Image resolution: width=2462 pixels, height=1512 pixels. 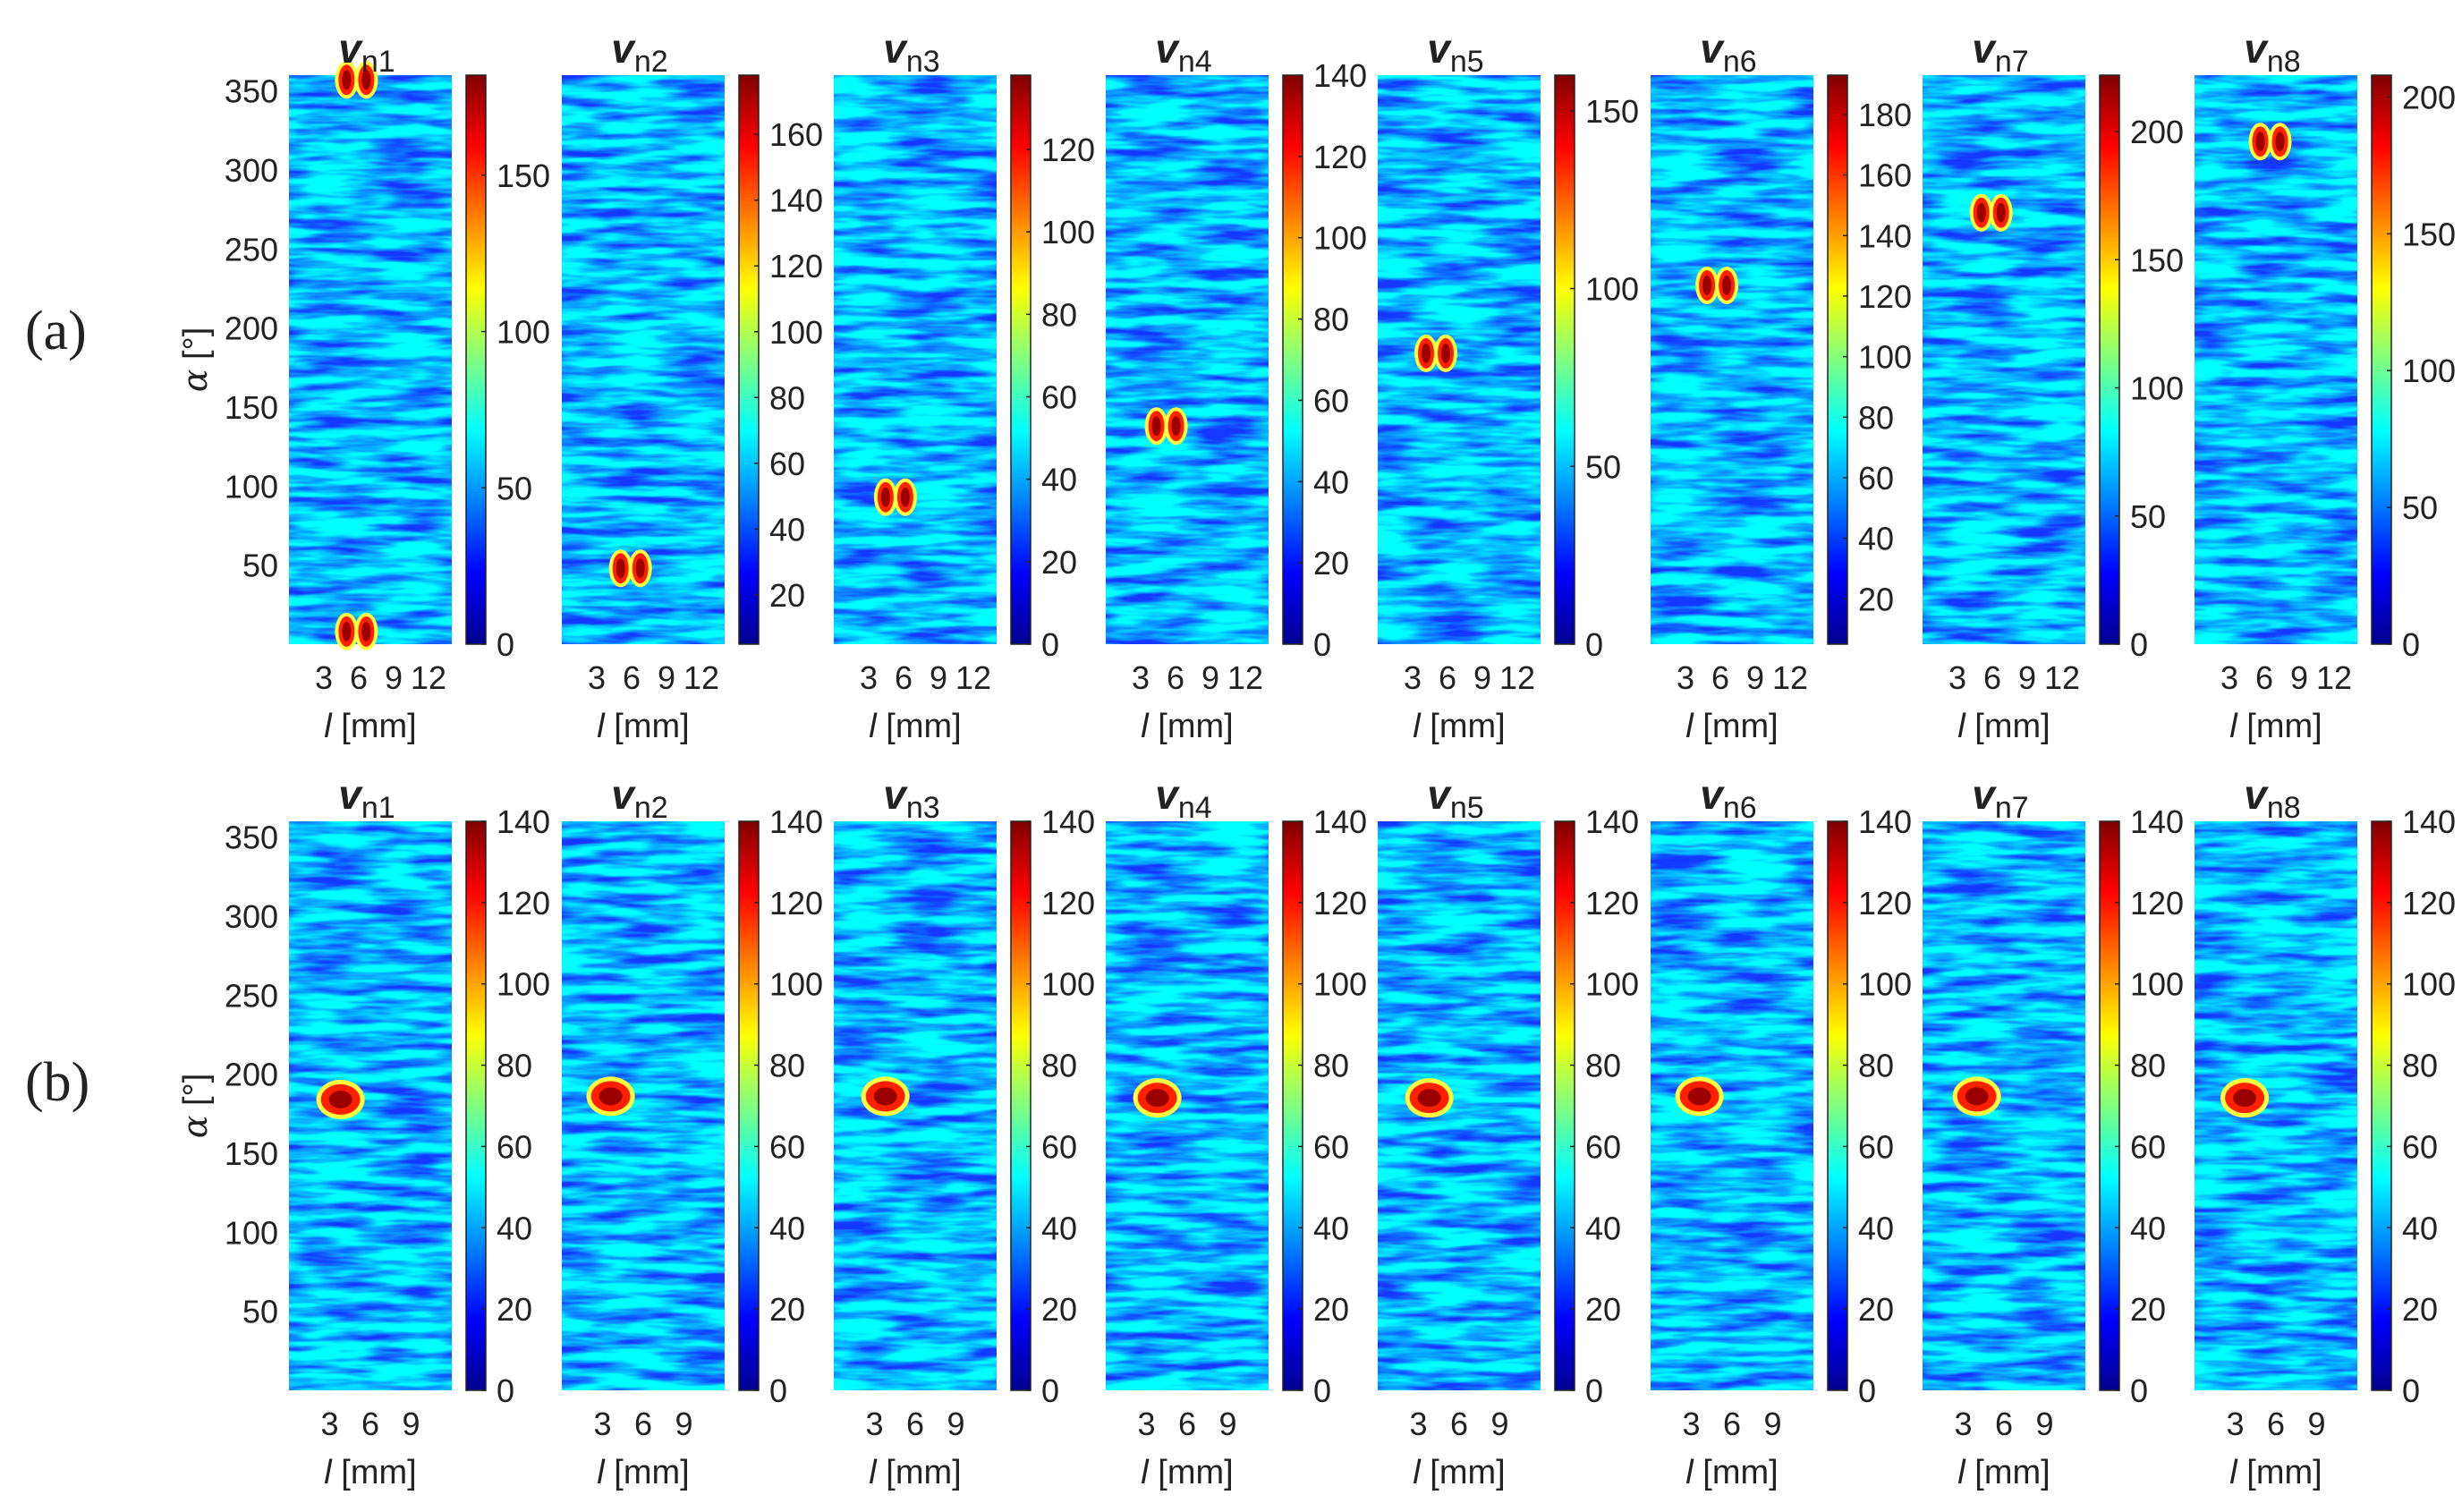 What do you see at coordinates (964, 1131) in the screenshot?
I see `row-b-panel-3: vn3 3 6 9 l [mm] 0 20 40 60 80 100 120 140` at bounding box center [964, 1131].